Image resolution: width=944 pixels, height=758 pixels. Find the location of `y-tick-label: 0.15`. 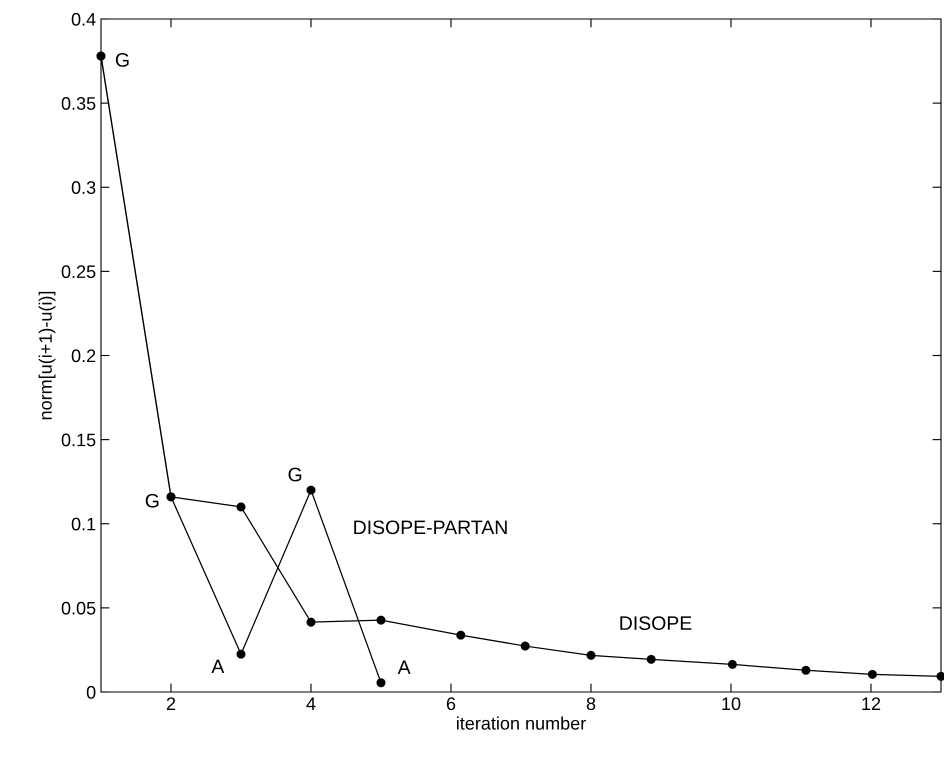

y-tick-label: 0.15 is located at coordinates (79, 440).